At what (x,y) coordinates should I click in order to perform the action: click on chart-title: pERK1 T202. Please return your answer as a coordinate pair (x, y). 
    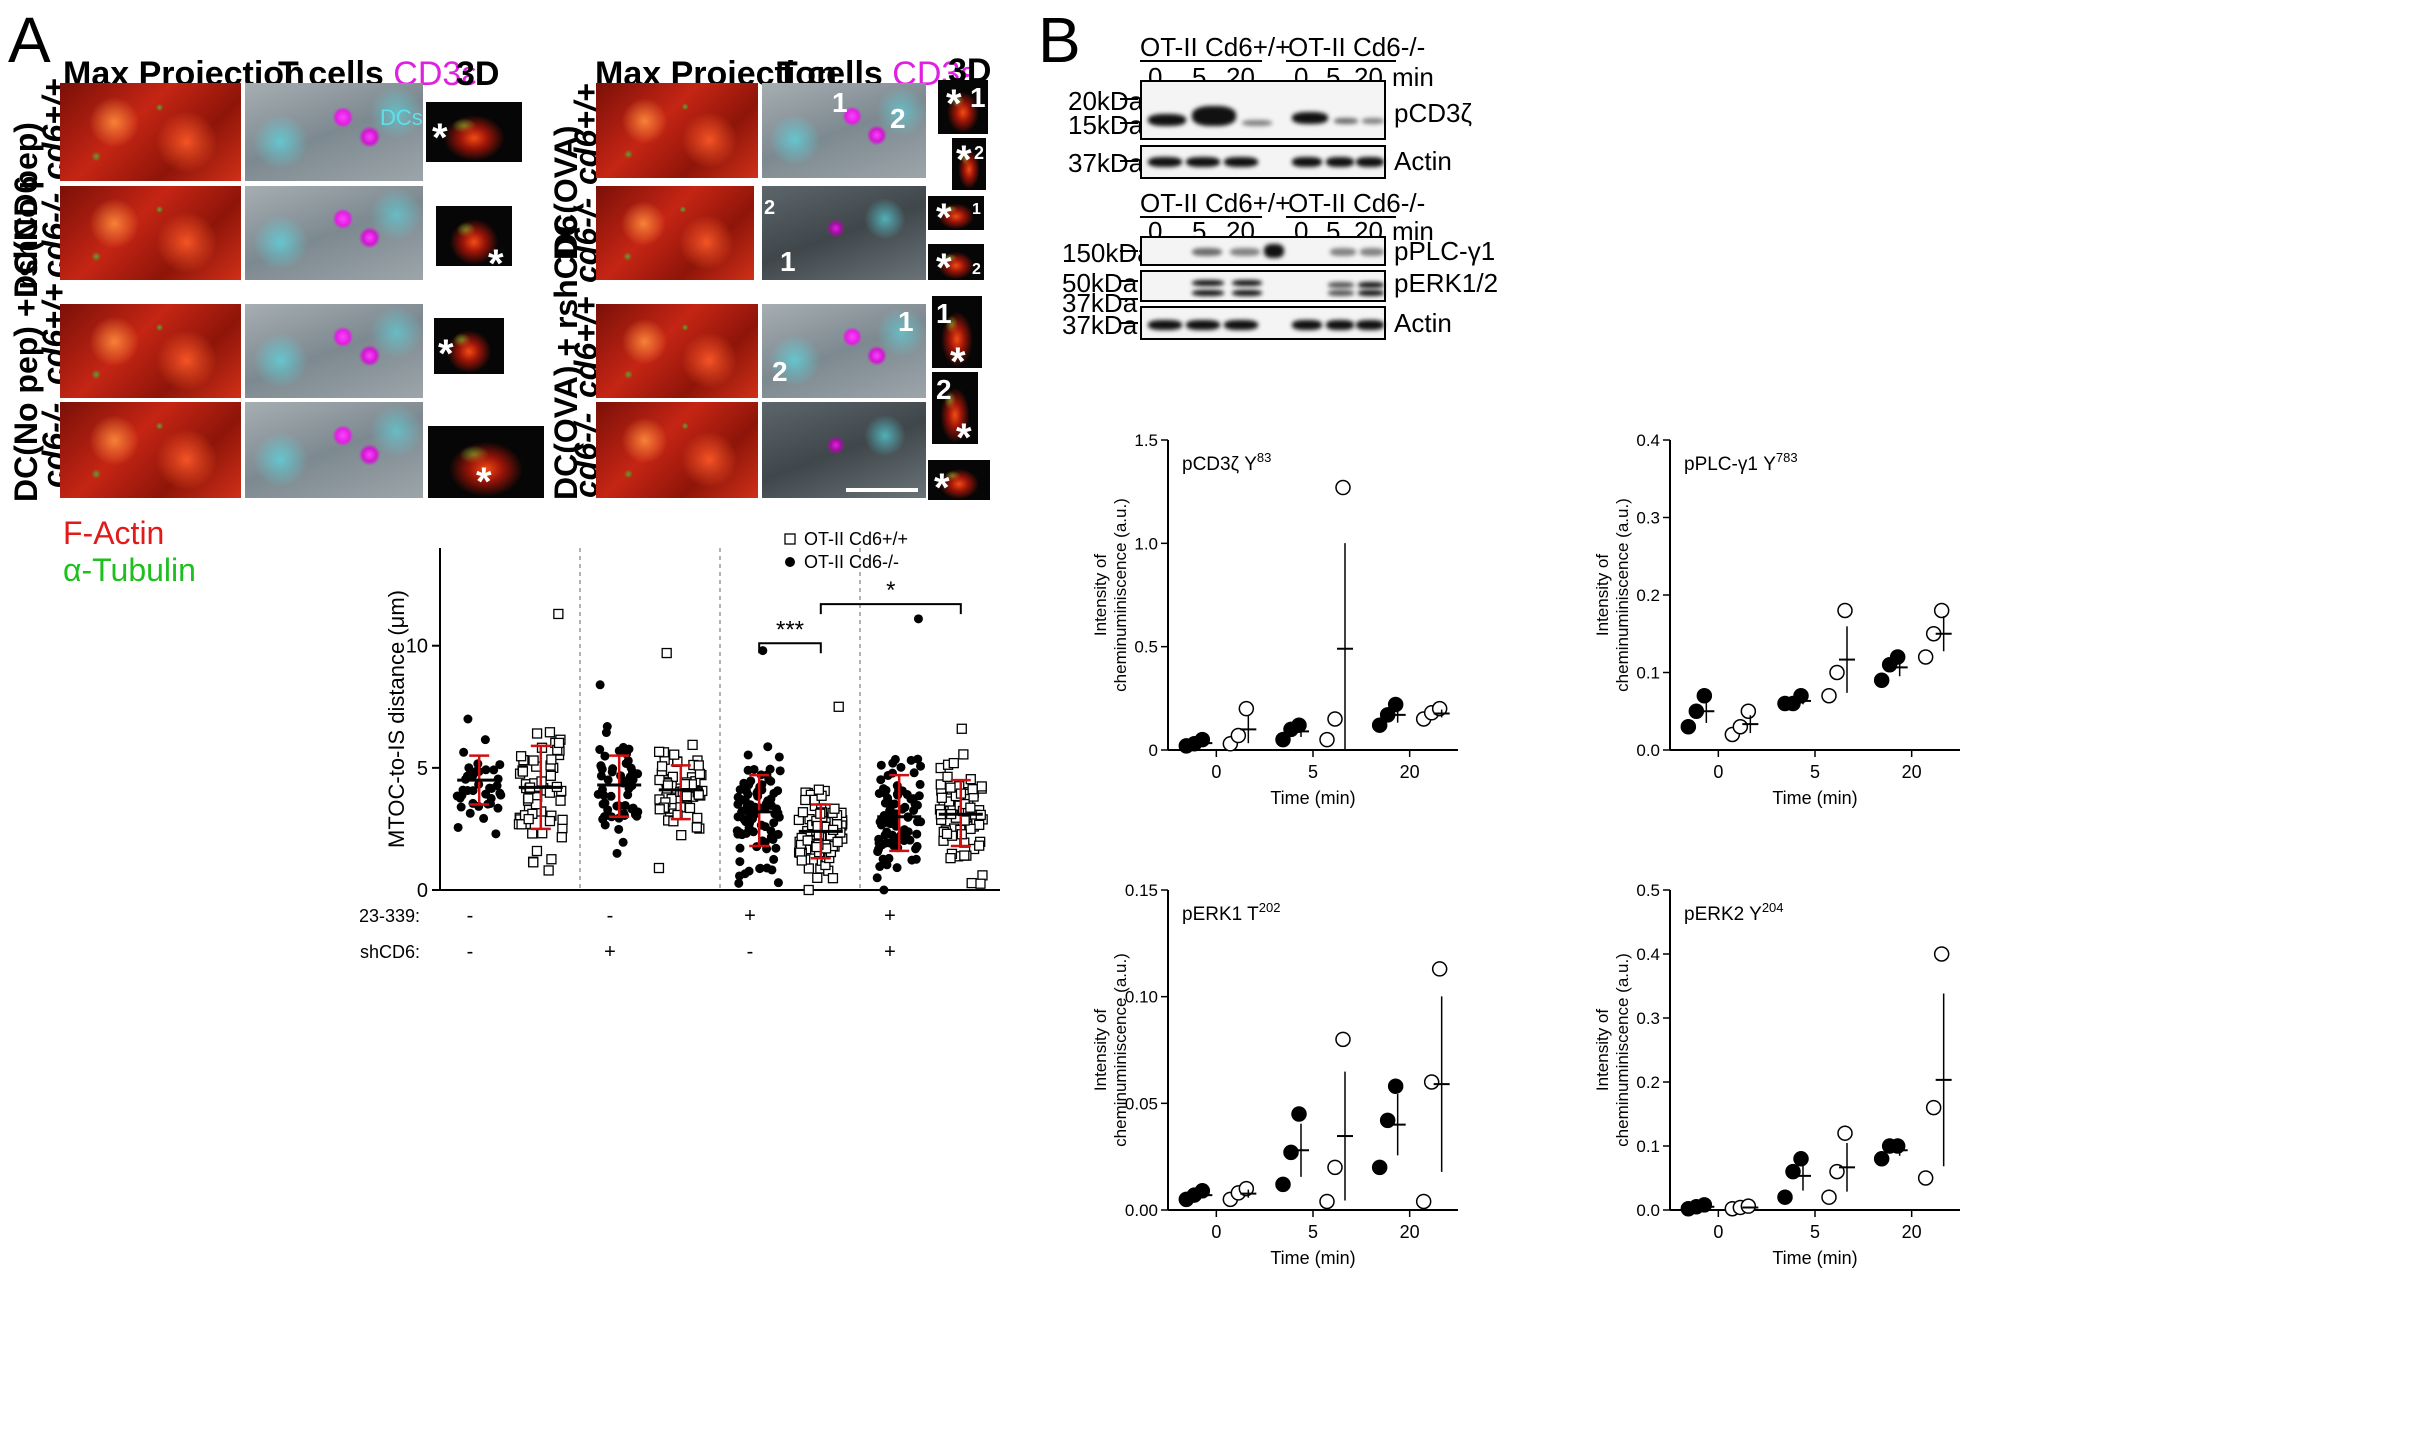
    Looking at the image, I should click on (1231, 912).